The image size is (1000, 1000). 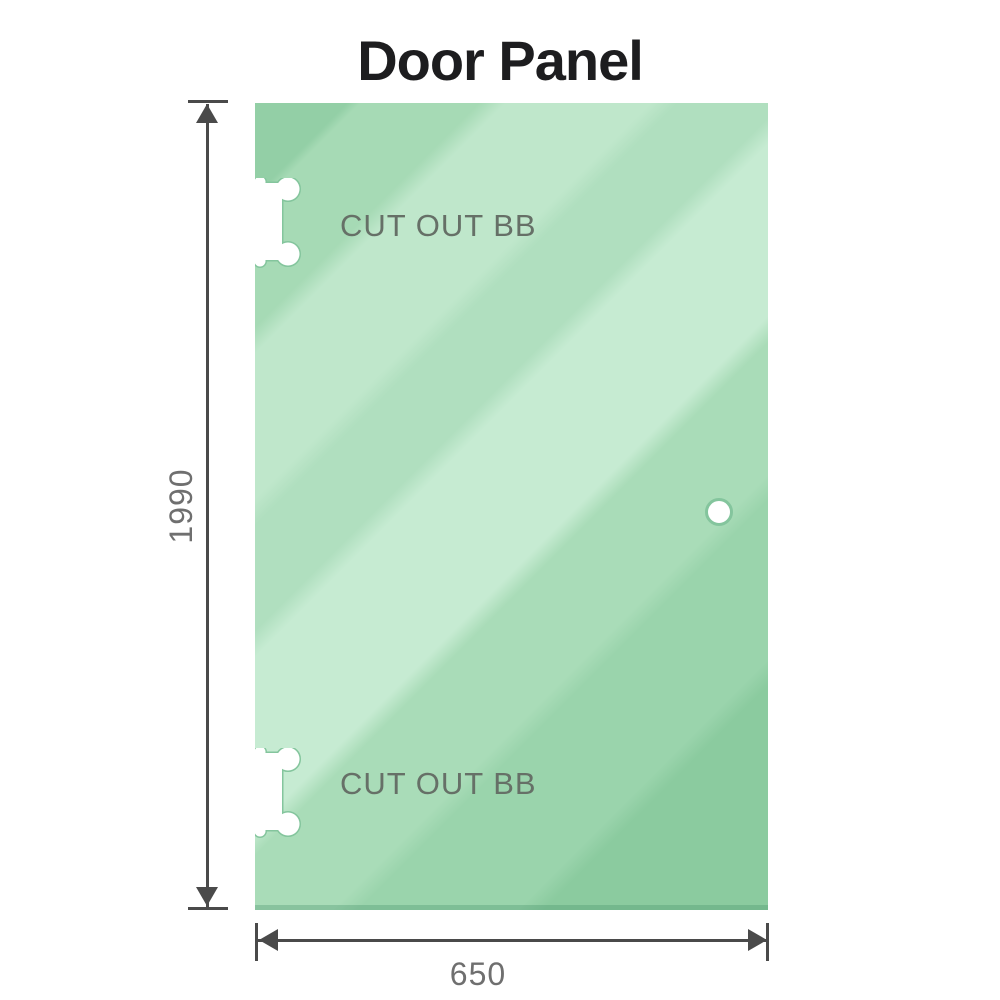 I want to click on width-dimension-cap-left, so click(x=256, y=942).